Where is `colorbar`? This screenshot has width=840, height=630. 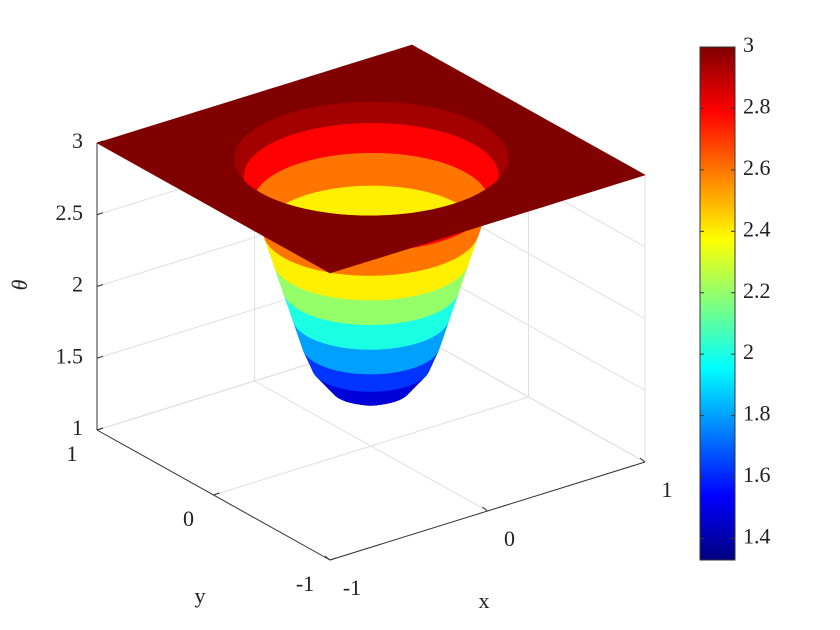
colorbar is located at coordinates (717, 303).